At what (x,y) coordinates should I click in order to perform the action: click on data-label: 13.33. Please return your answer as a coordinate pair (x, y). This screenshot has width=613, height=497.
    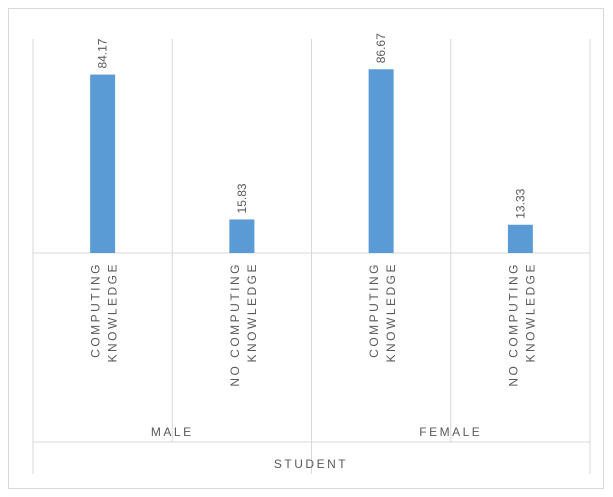
    Looking at the image, I should click on (520, 203).